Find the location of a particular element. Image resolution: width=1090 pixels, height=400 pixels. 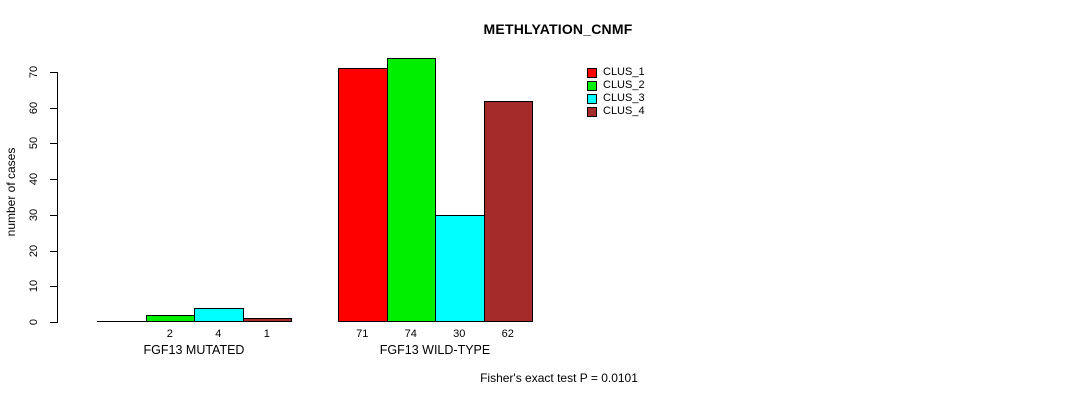

y-axis-tick-label: 40 is located at coordinates (34, 179).